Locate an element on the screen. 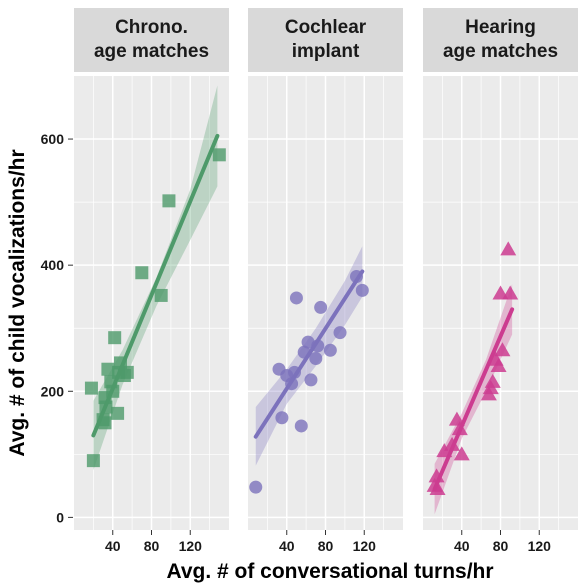 The height and width of the screenshot is (586, 581). y-tick-label: 600 is located at coordinates (53, 139).